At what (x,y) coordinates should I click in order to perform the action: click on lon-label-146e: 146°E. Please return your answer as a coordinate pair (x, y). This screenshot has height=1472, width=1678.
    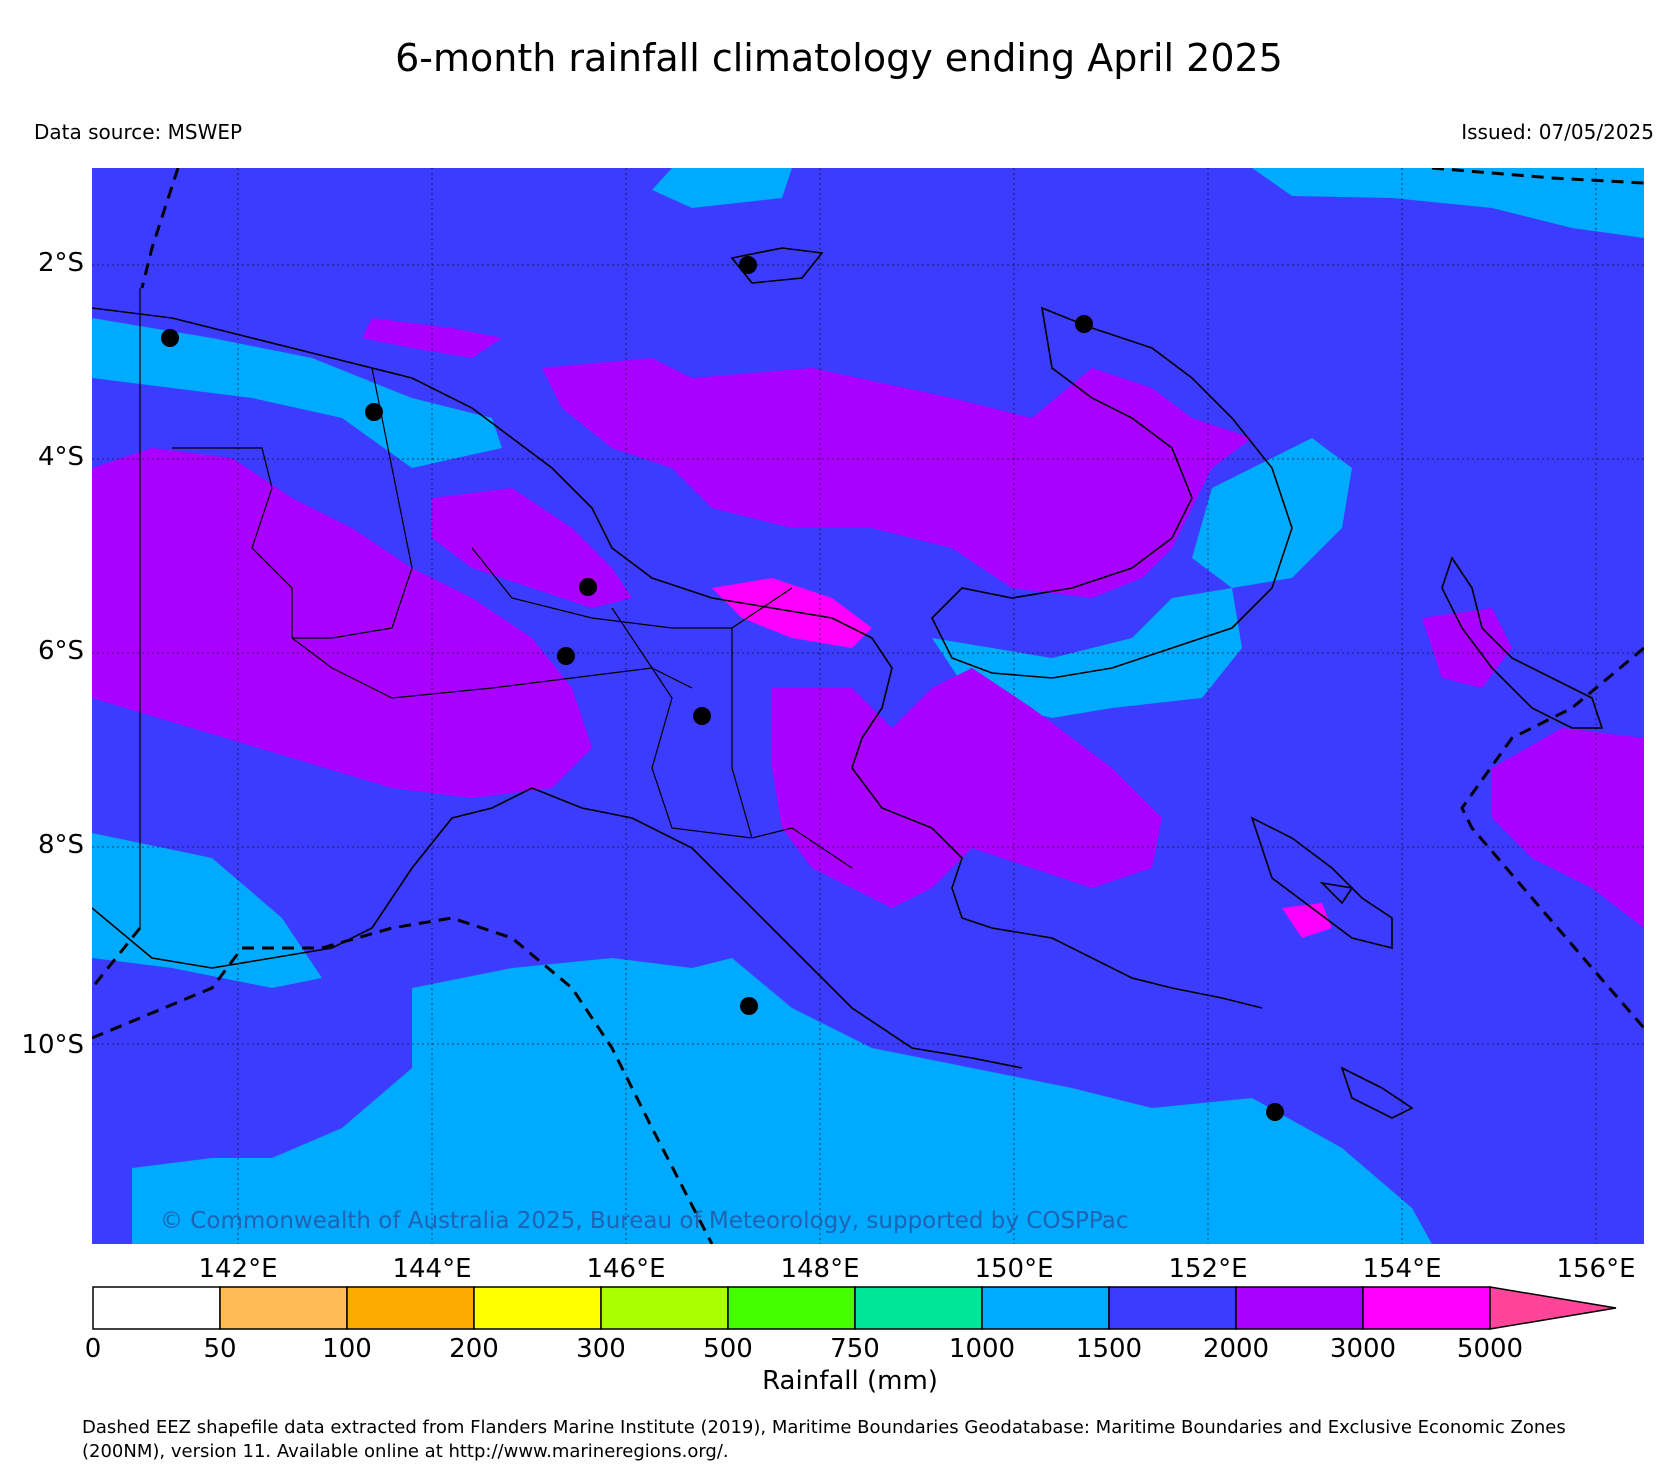
    Looking at the image, I should click on (626, 1269).